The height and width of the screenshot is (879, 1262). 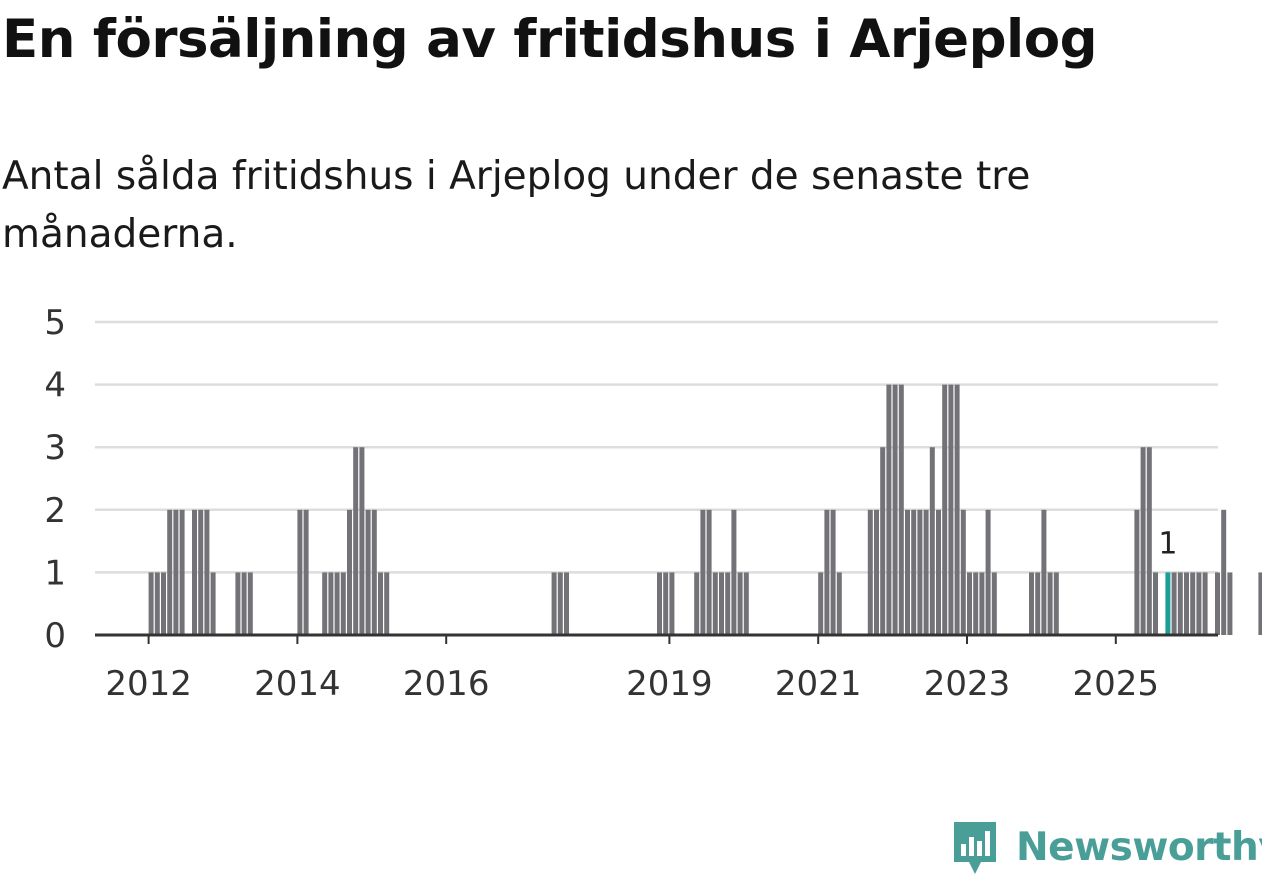 I want to click on x-tick-label: 2021, so click(x=818, y=684).